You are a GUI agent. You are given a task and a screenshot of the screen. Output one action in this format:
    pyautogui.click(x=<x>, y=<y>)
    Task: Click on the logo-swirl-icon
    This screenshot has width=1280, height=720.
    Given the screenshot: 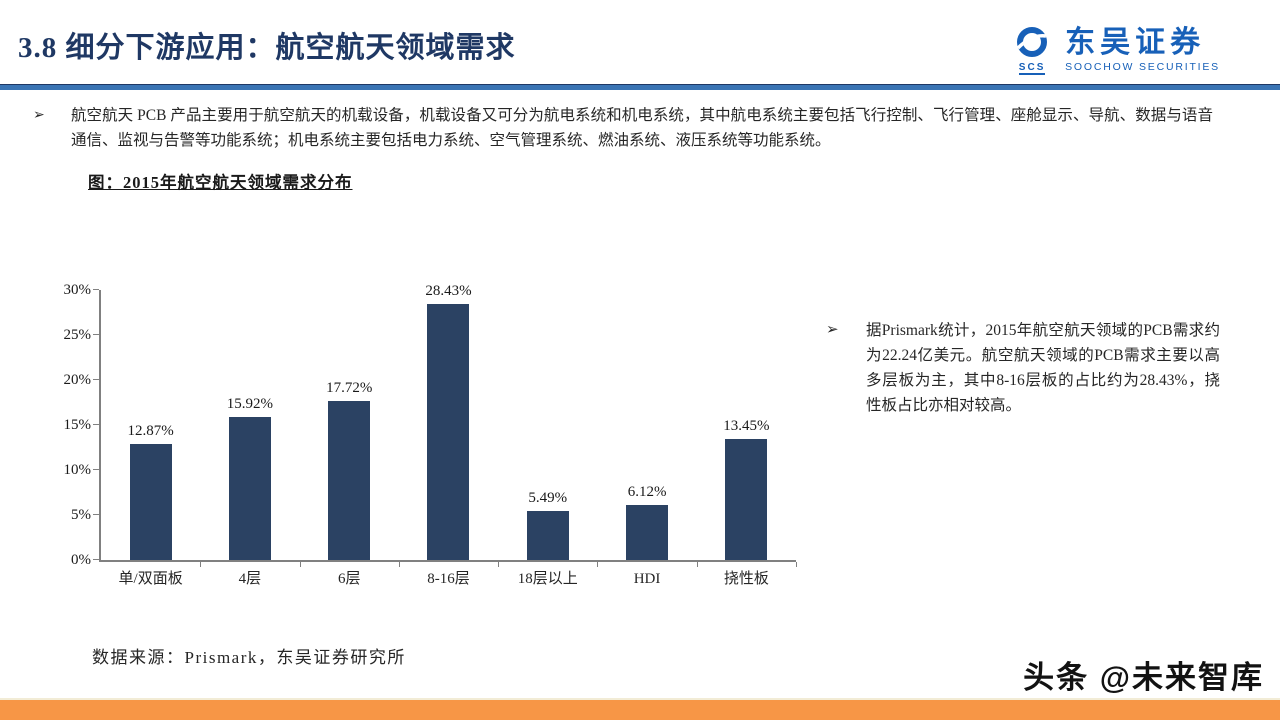 What is the action you would take?
    pyautogui.click(x=1032, y=42)
    